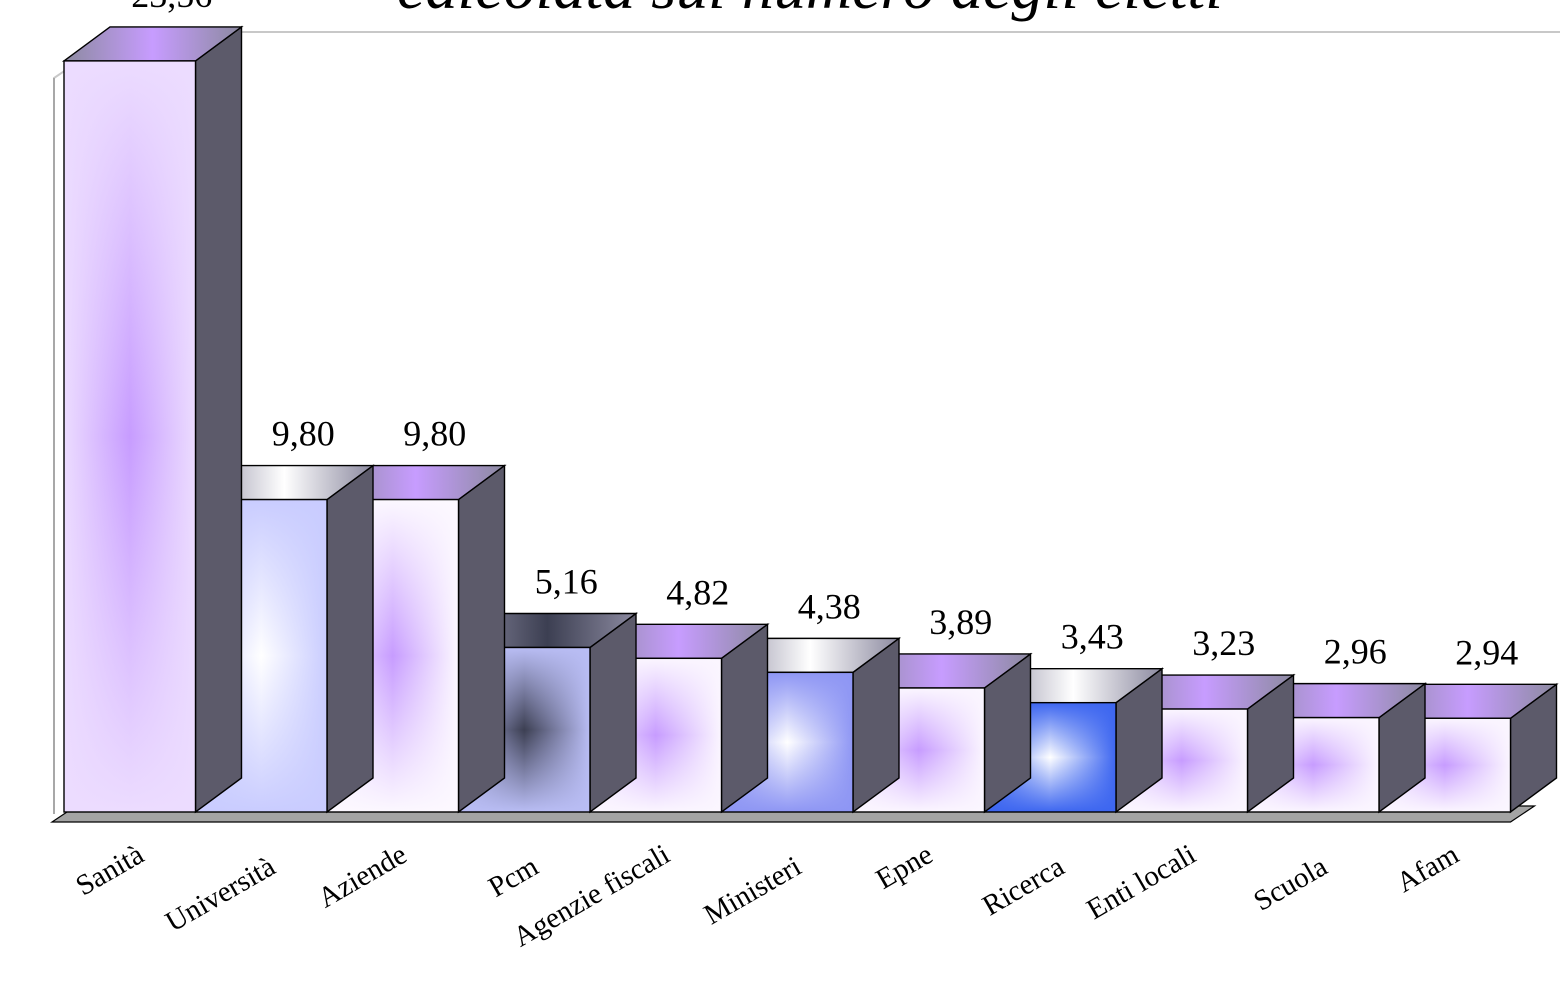  Describe the element at coordinates (591, 895) in the screenshot. I see `category-label: Agenzie fiscali` at that location.